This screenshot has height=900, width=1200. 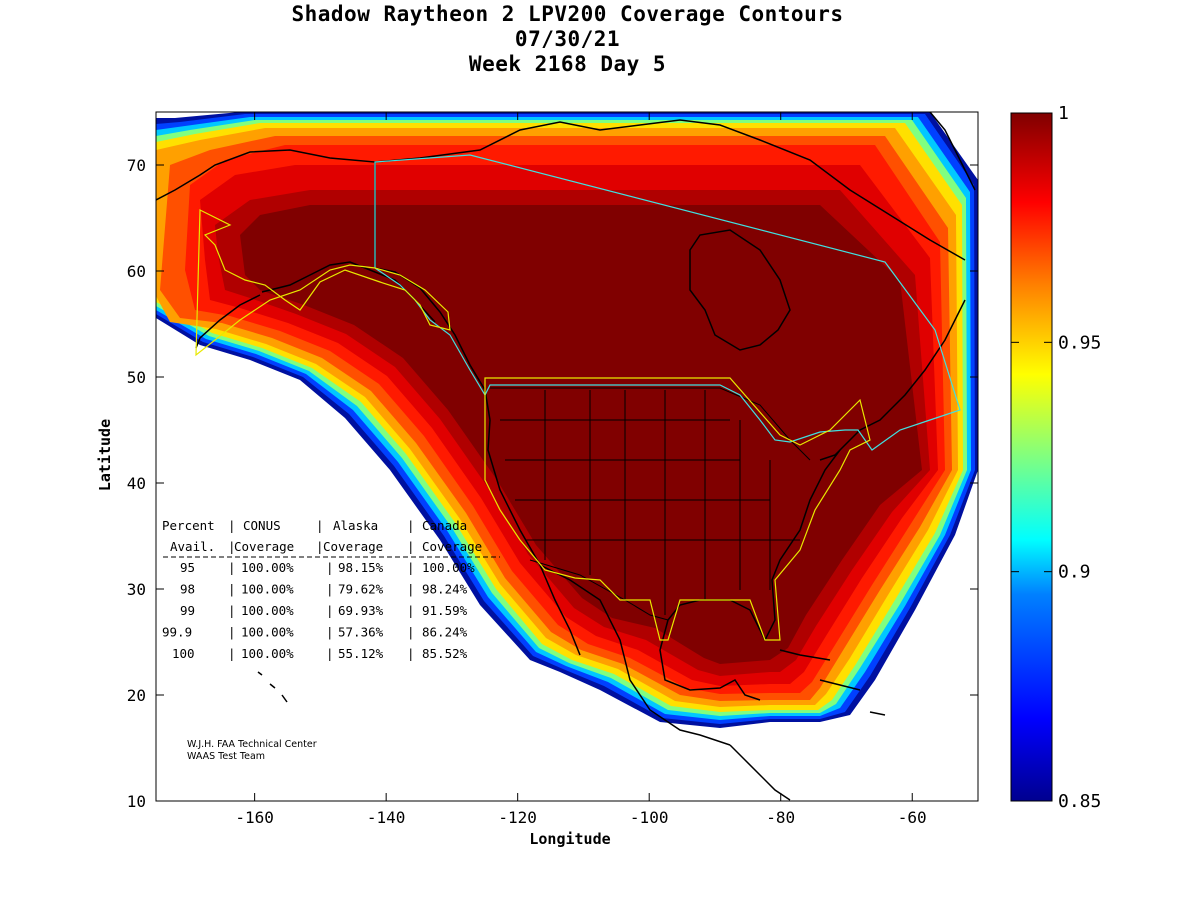 I want to click on baja-california, so click(x=560, y=610).